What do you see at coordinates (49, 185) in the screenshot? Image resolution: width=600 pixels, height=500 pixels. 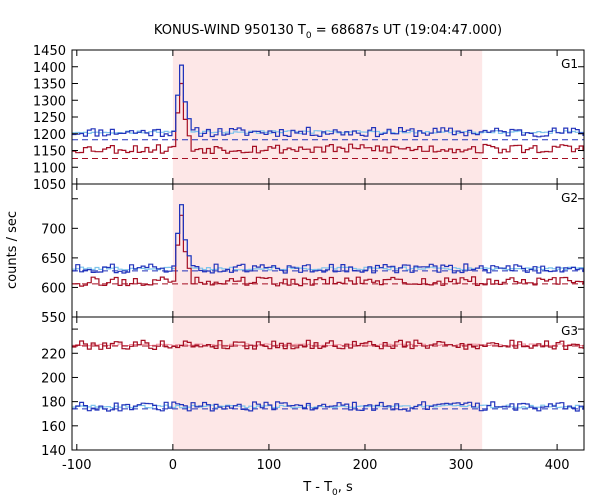 I see `y-tick-label: 1050` at bounding box center [49, 185].